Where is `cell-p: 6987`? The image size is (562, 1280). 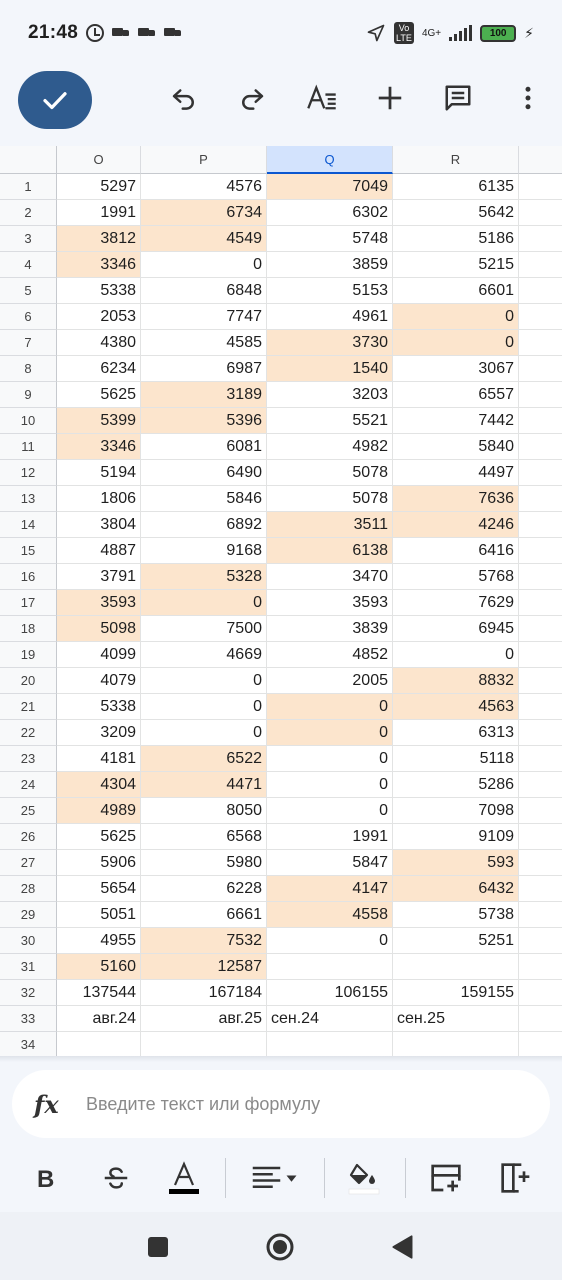
cell-p: 6987 is located at coordinates (204, 369).